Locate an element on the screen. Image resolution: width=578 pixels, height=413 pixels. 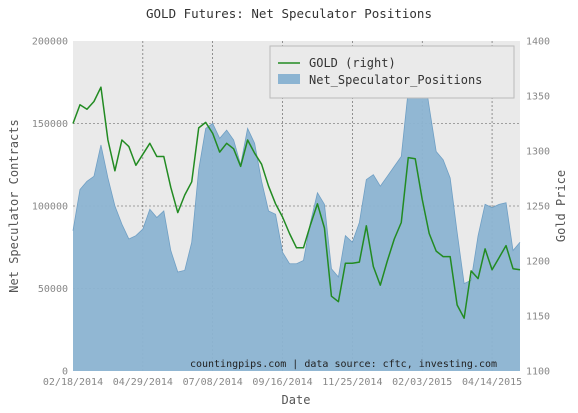
legend-label-gold: GOLD (right) is located at coordinates (352, 63).